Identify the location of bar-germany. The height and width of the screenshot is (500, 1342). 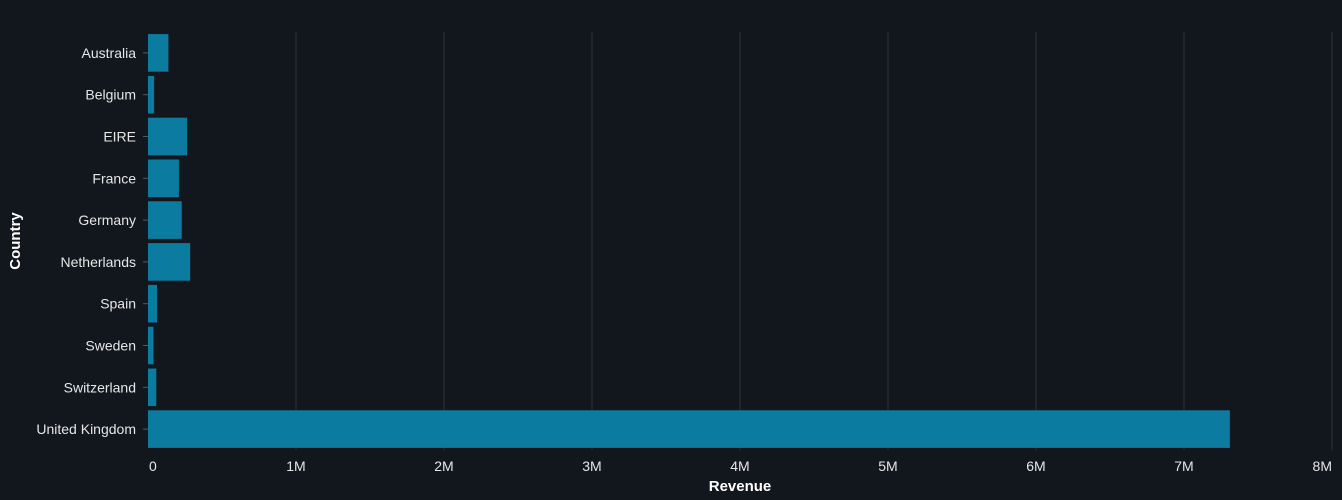
(165, 220).